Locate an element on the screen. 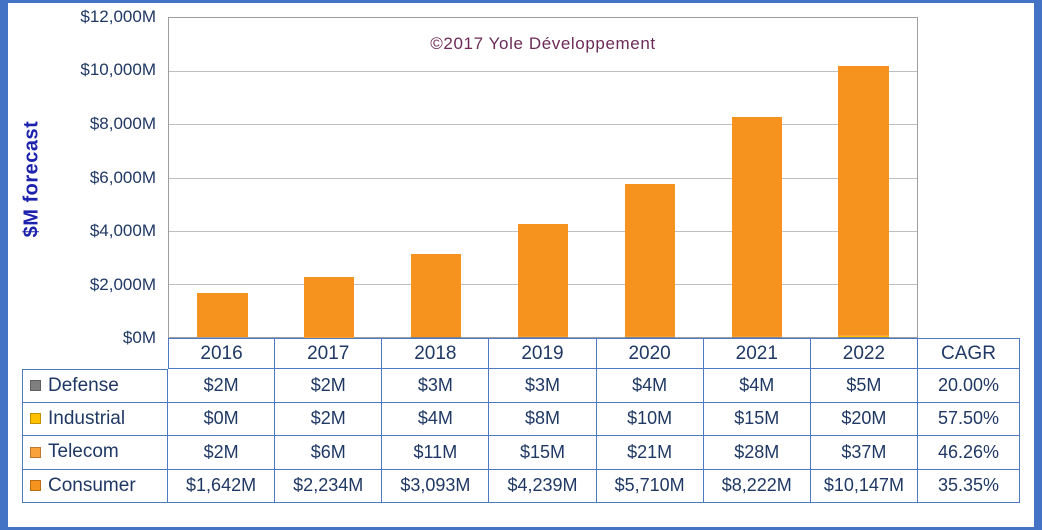 Image resolution: width=1042 pixels, height=530 pixels. bar-2017 is located at coordinates (329, 177).